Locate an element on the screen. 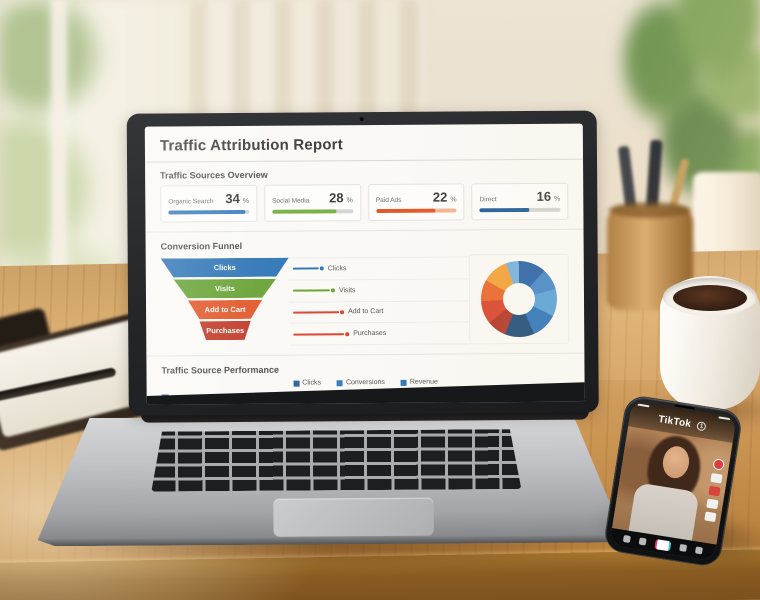 Image resolution: width=760 pixels, height=600 pixels. card-direct: Direct 16% is located at coordinates (520, 201).